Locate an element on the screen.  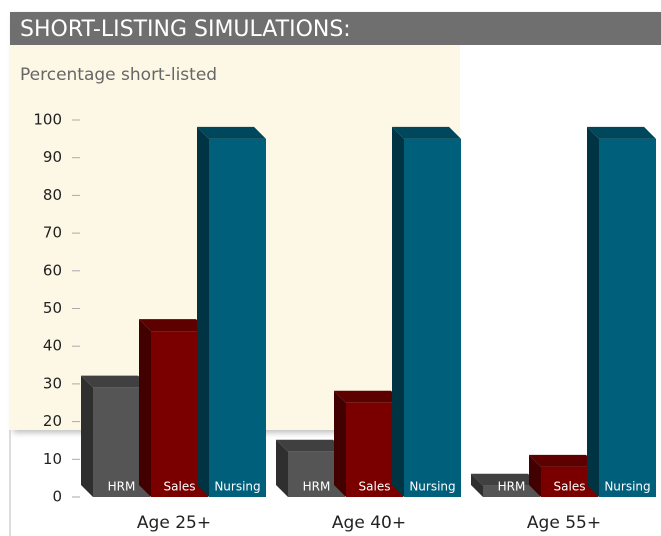
y-tick-label: 30 is located at coordinates (52, 383).